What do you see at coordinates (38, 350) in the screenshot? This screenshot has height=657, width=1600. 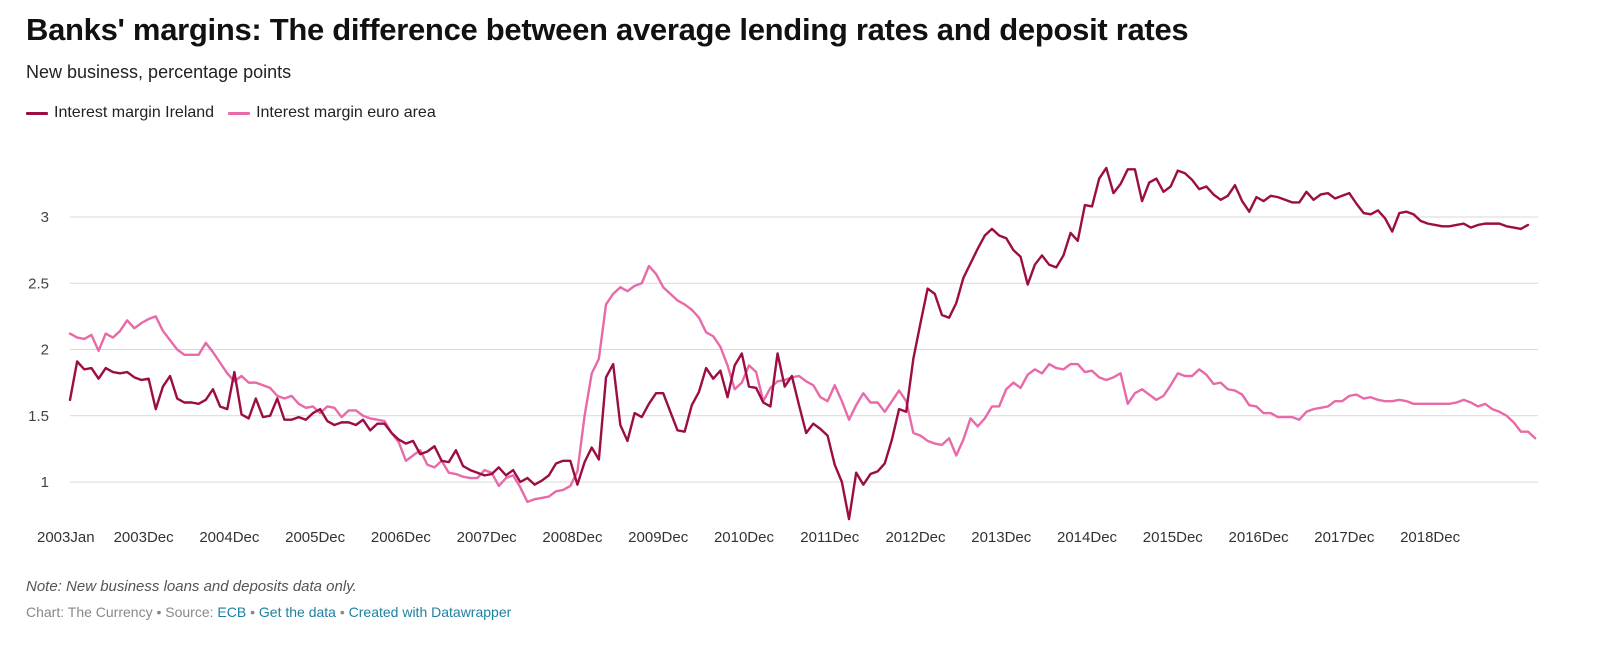 I see `y-axis-ticks: 1 1.5 2 2.5 3` at bounding box center [38, 350].